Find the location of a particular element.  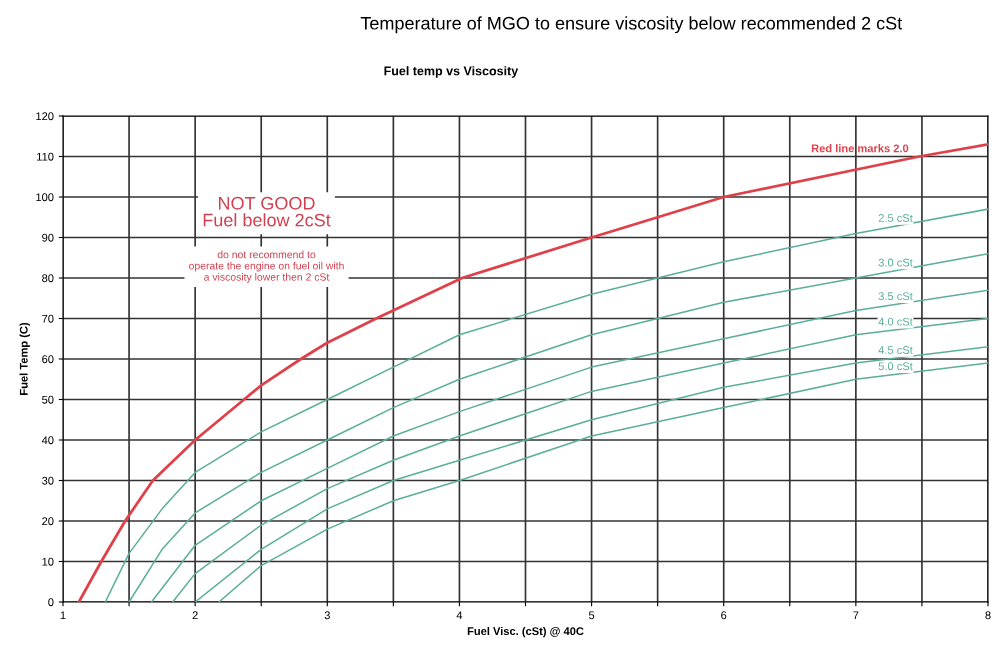

y-tick-label: 70 is located at coordinates (48, 318).